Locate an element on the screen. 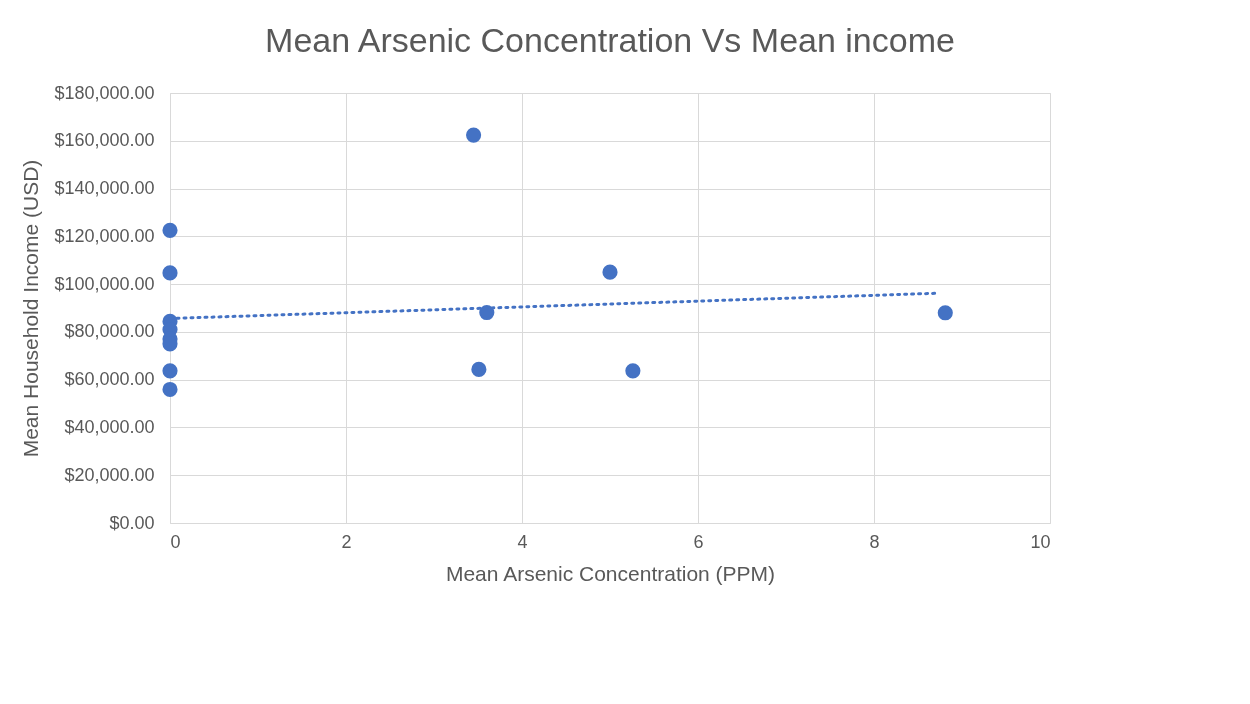 The height and width of the screenshot is (704, 1250). x-tick-label: 6 is located at coordinates (698, 541).